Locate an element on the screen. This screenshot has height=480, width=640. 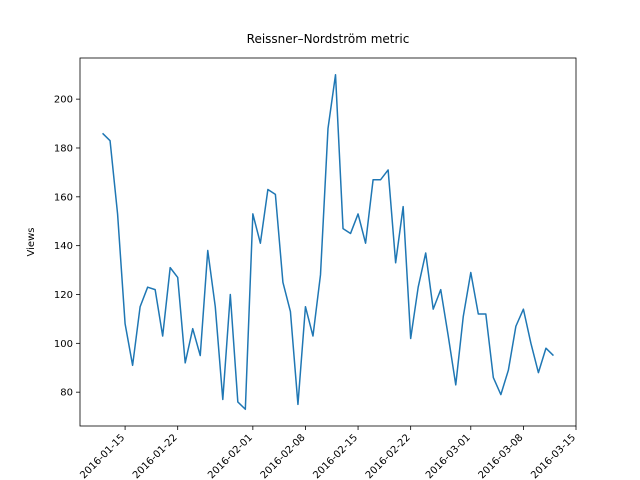
y-tick-label: 140 is located at coordinates (63, 246).